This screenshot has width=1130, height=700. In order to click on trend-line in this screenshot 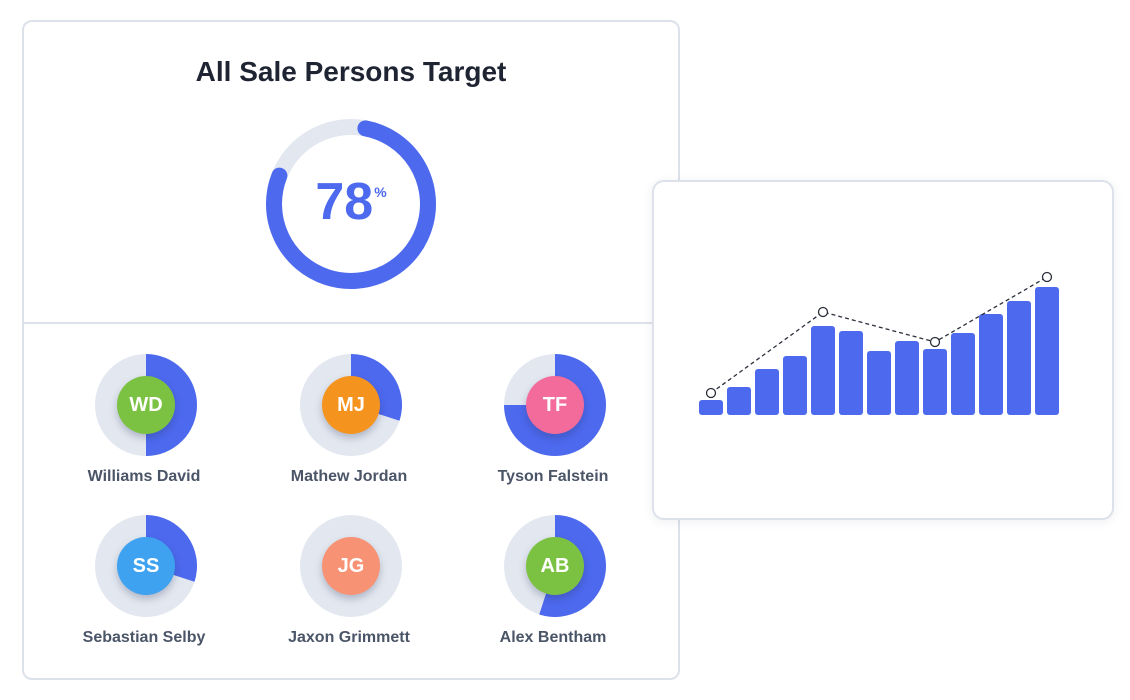, I will do `click(879, 335)`.